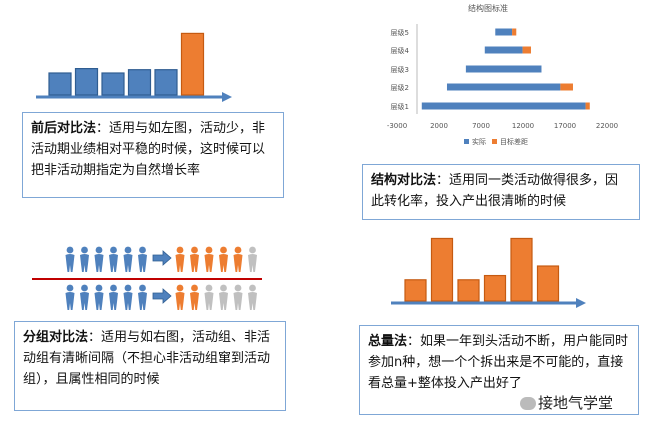  Describe the element at coordinates (400, 69) in the screenshot. I see `category-label: 层级3` at that location.